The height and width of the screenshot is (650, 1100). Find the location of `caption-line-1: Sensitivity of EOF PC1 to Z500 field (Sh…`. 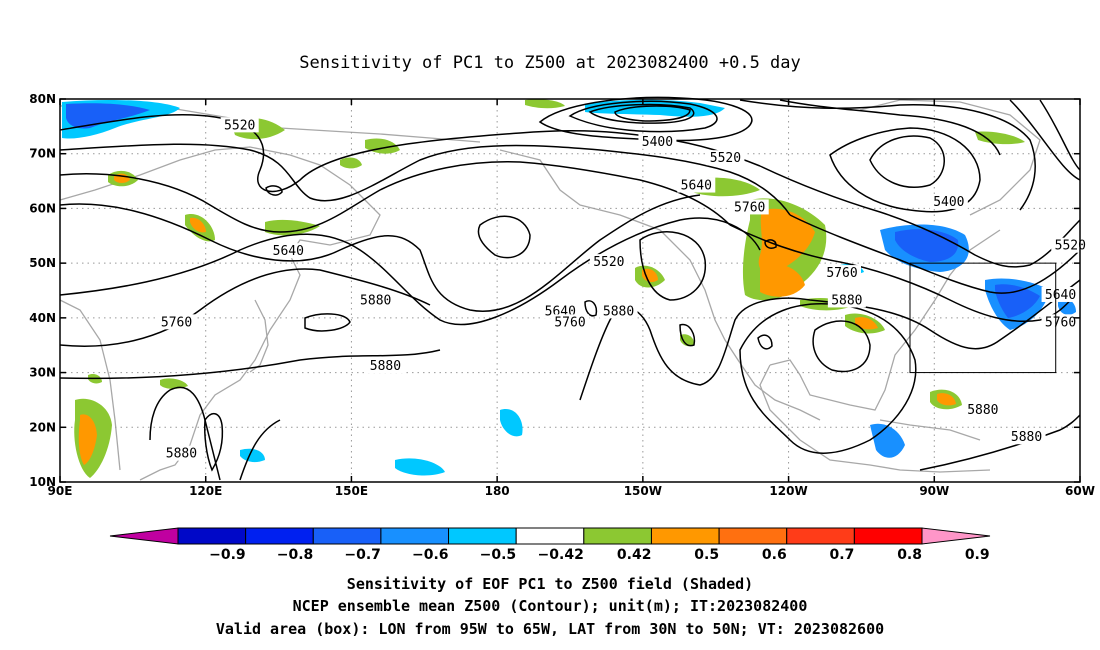

caption-line-1: Sensitivity of EOF PC1 to Z500 field (Sh… is located at coordinates (550, 584).